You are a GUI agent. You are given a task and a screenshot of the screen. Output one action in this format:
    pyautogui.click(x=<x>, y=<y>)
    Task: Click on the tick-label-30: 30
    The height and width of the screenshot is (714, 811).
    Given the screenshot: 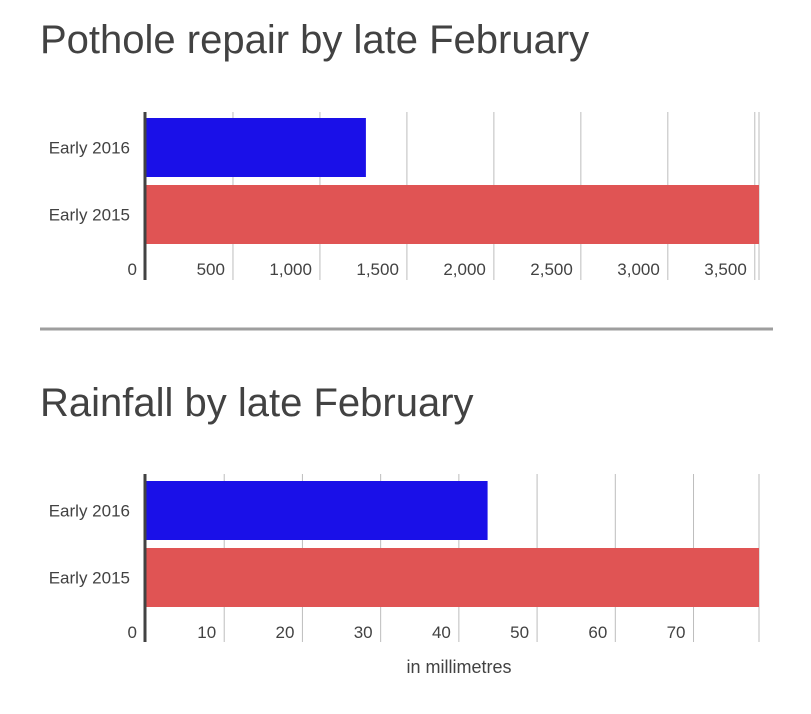 What is the action you would take?
    pyautogui.click(x=363, y=632)
    